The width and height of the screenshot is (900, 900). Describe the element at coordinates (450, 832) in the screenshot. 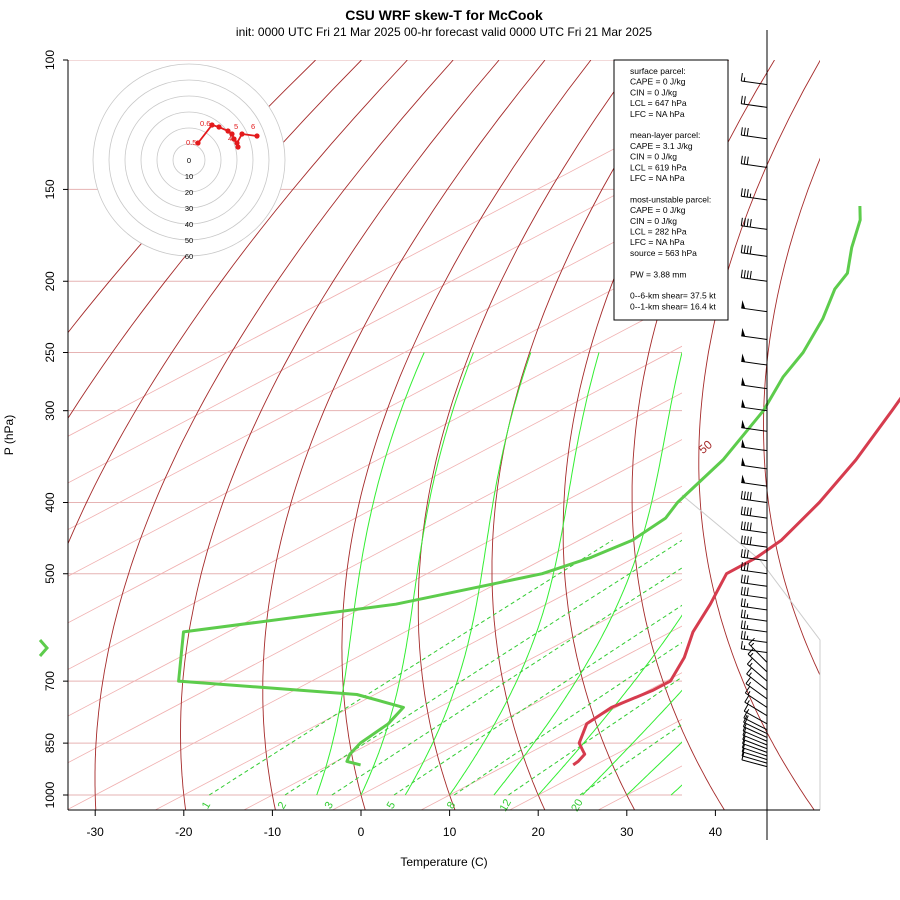

I see `x-tick-label: 10` at that location.